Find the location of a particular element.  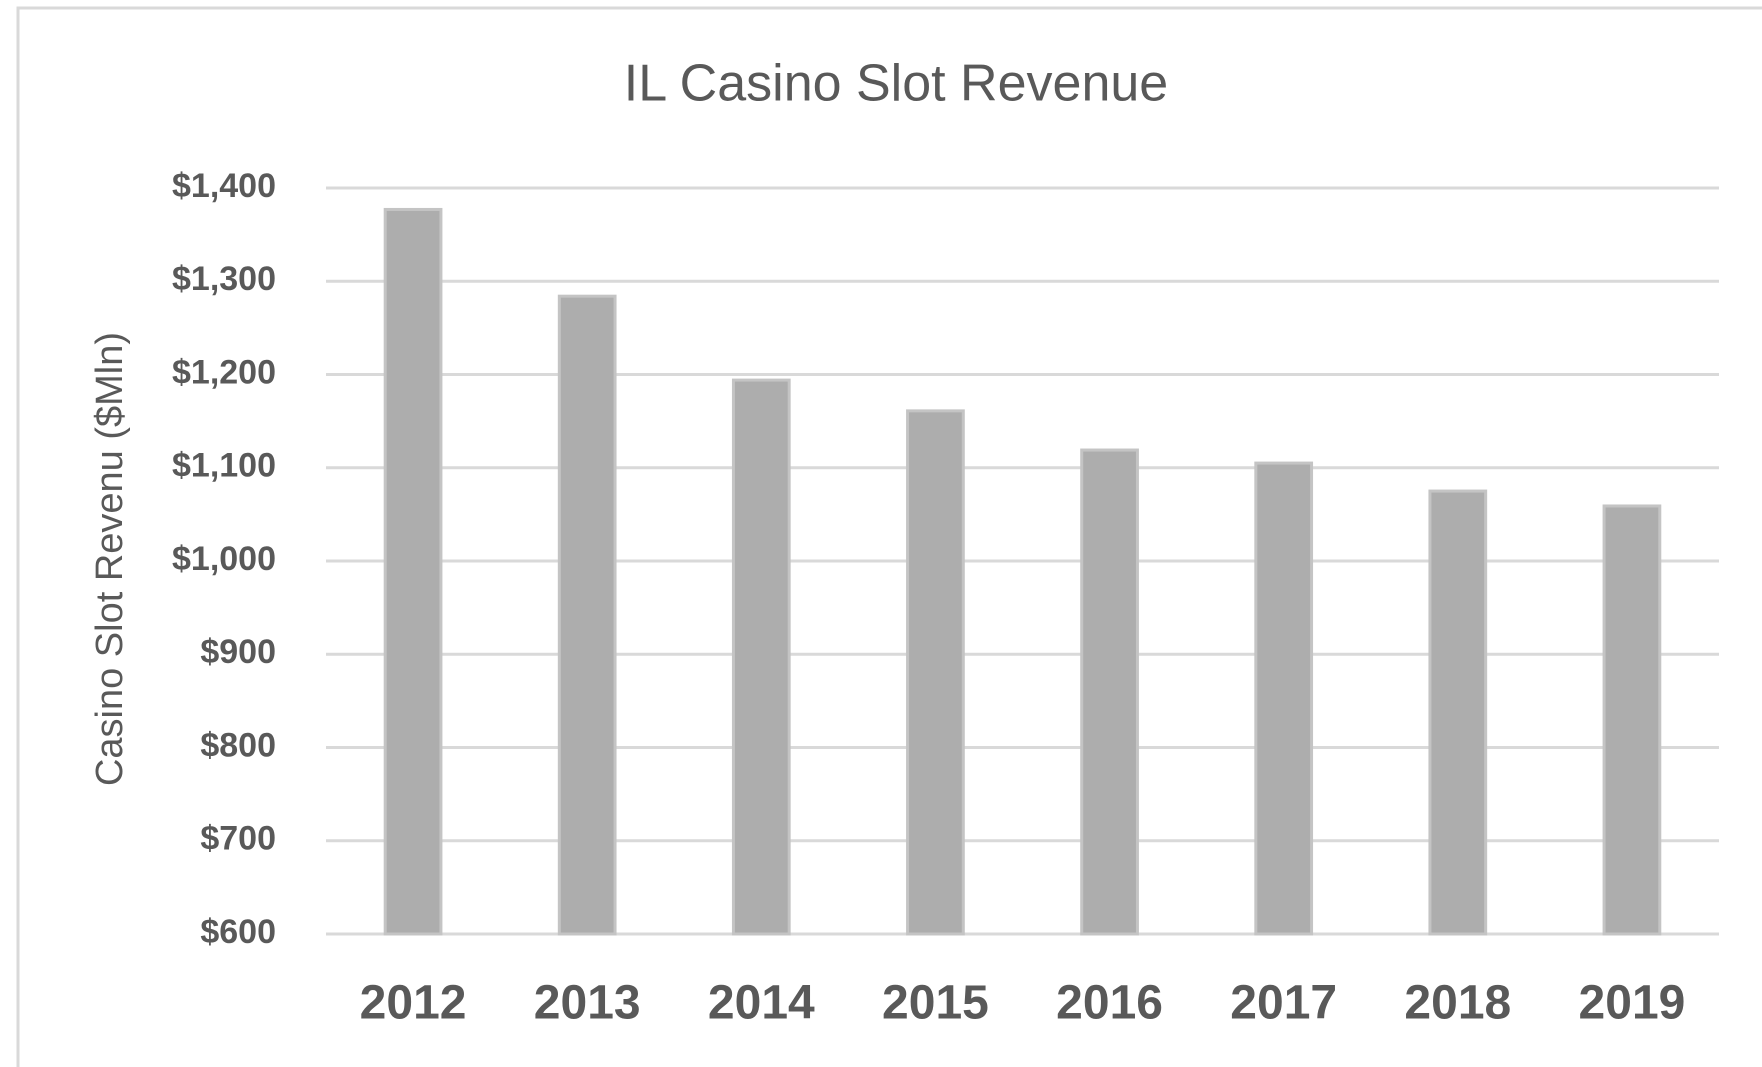

x-tick-label: 2016 is located at coordinates (1109, 1003).